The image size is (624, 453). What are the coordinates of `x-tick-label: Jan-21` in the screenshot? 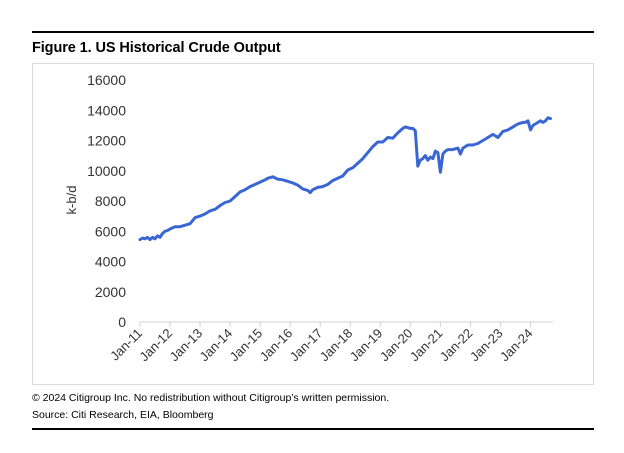 It's located at (426, 345).